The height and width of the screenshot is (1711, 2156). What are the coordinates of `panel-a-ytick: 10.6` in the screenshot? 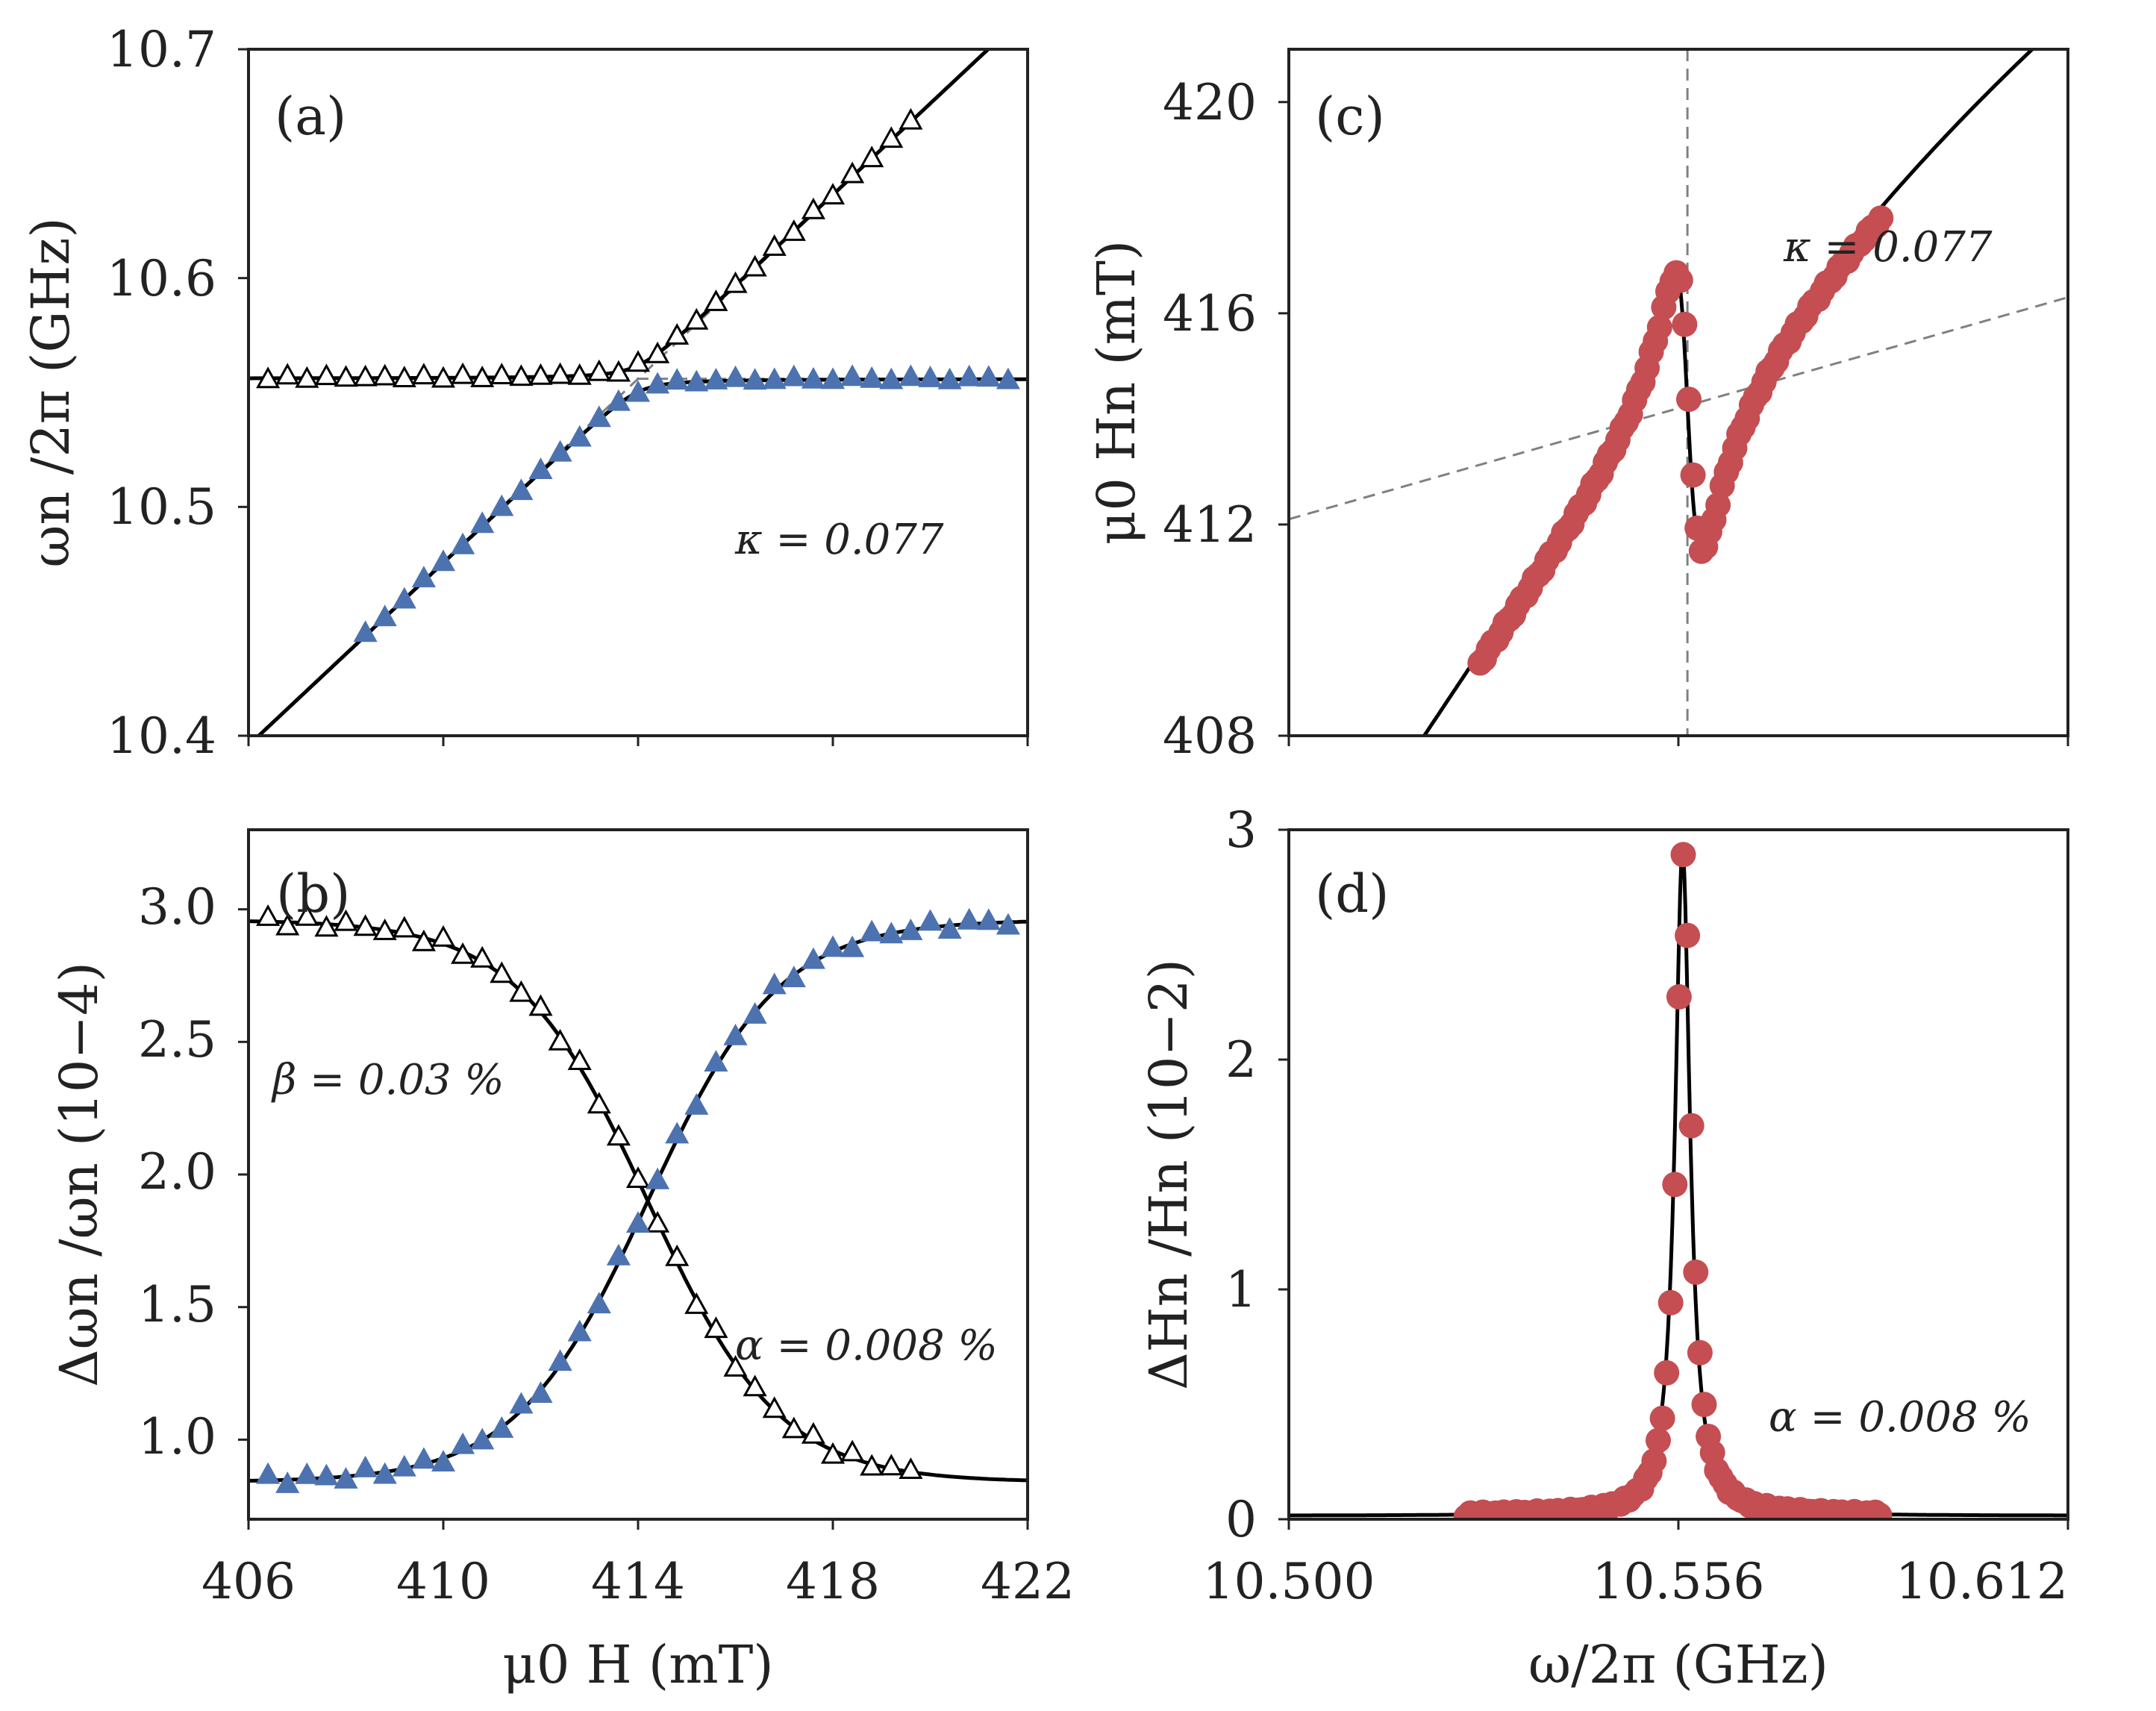 It's located at (161, 278).